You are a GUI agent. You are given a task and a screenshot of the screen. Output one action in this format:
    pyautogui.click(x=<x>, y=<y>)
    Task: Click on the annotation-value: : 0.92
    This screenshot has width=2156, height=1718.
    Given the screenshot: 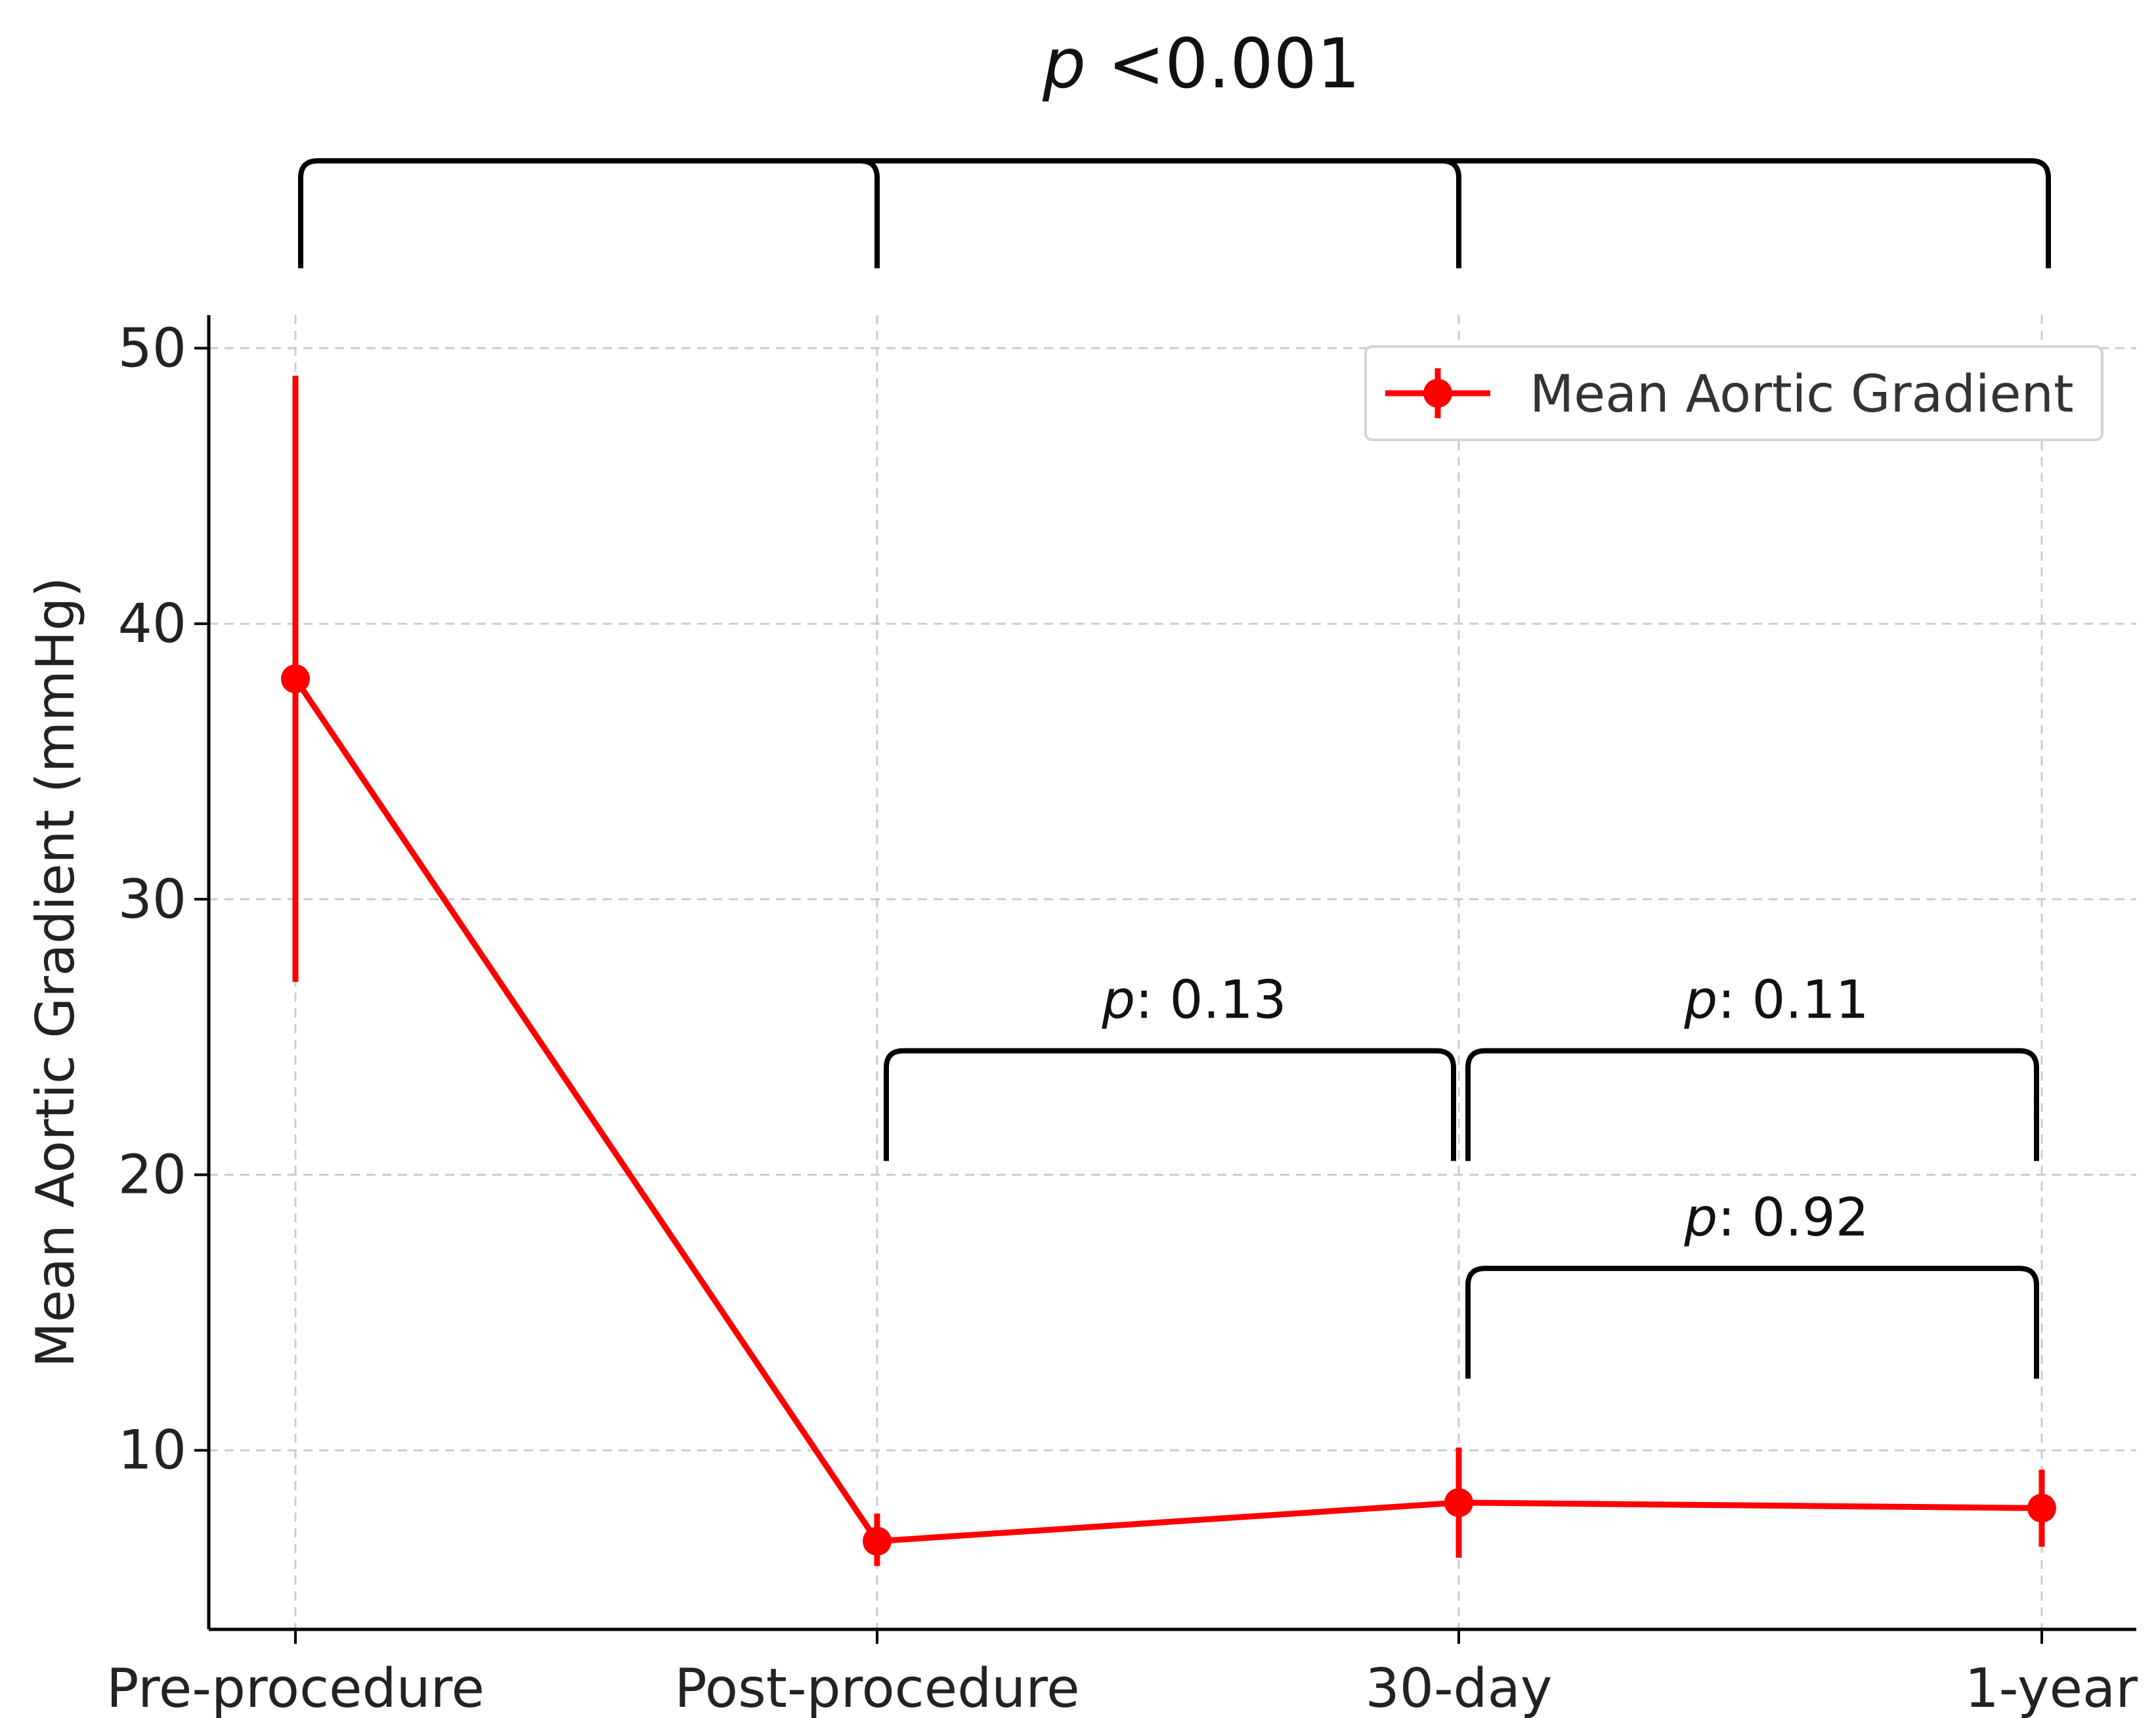 What is the action you would take?
    pyautogui.click(x=1793, y=1217)
    